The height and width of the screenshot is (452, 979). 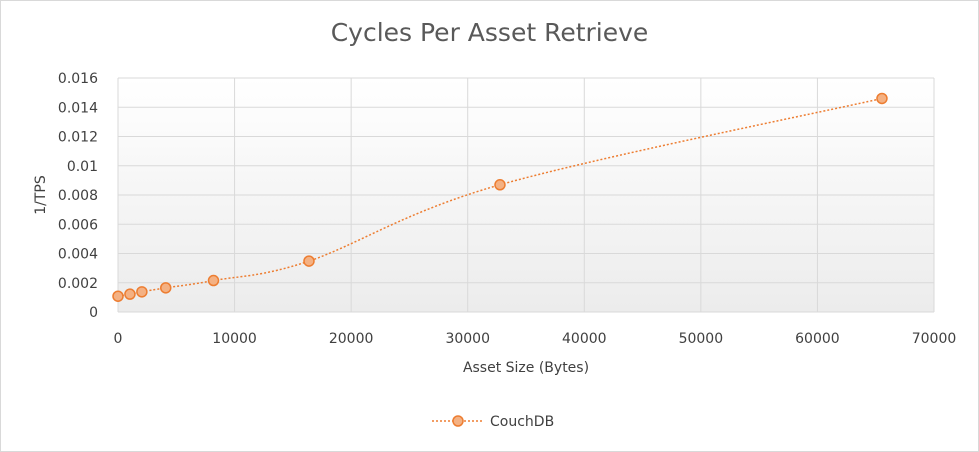 I want to click on y-tick-label: 0.008, so click(x=78, y=196).